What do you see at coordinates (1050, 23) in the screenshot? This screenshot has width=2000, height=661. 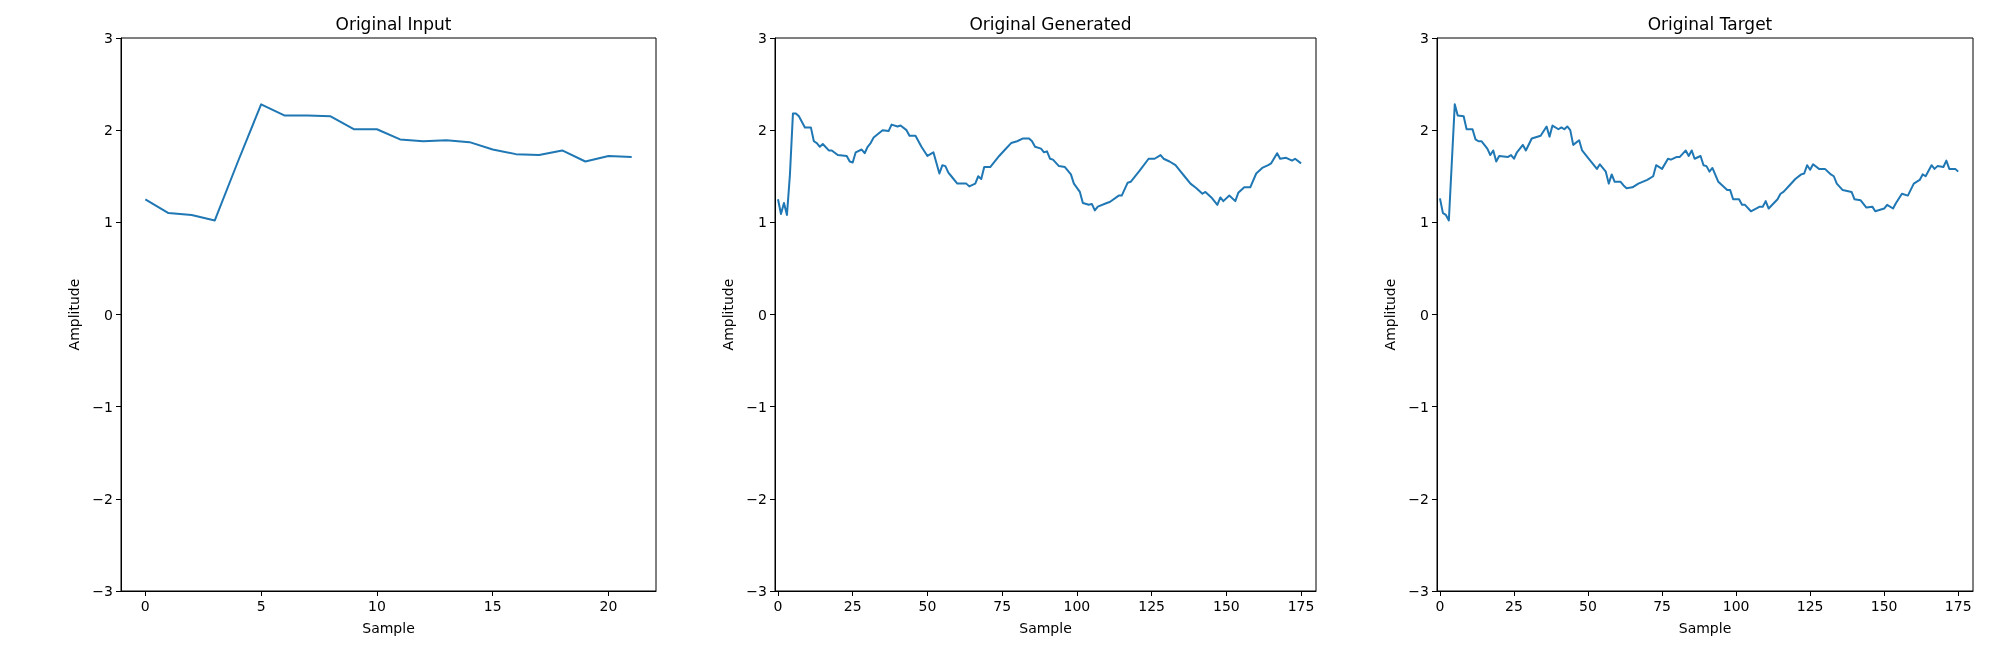 I see `chart-title: Original Generated` at bounding box center [1050, 23].